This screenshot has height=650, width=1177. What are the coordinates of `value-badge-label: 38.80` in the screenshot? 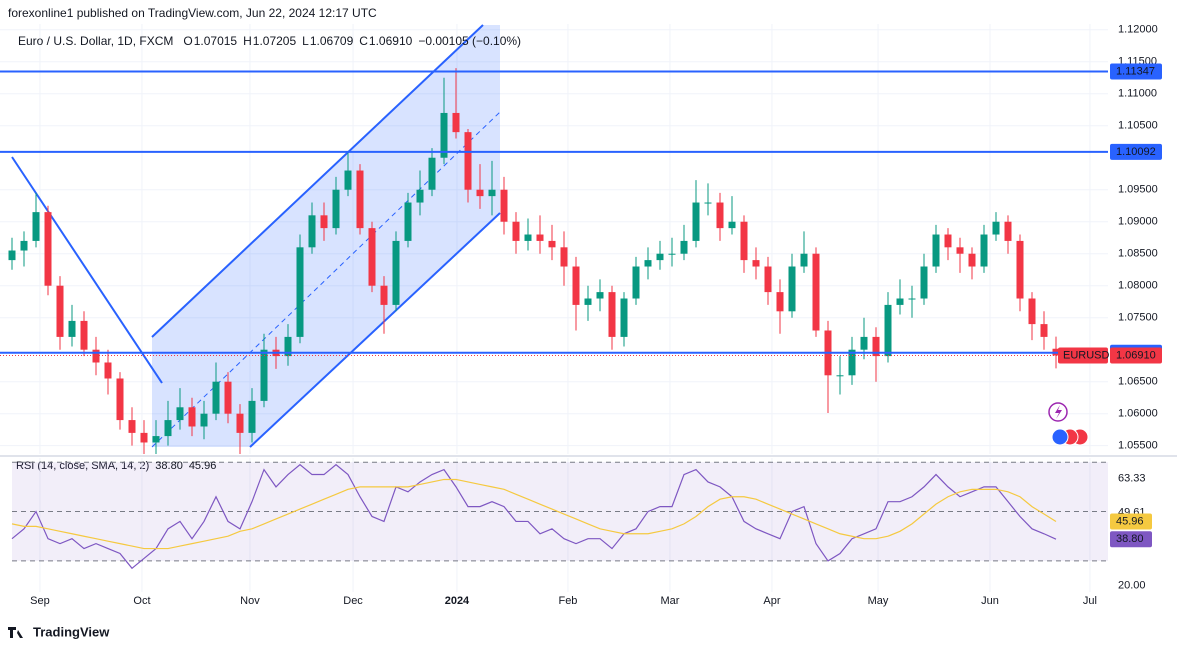 It's located at (1130, 539).